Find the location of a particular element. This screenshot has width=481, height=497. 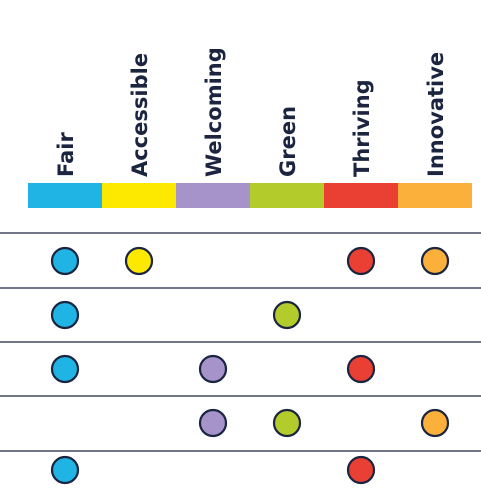

dot-row1-thriving is located at coordinates (361, 261).